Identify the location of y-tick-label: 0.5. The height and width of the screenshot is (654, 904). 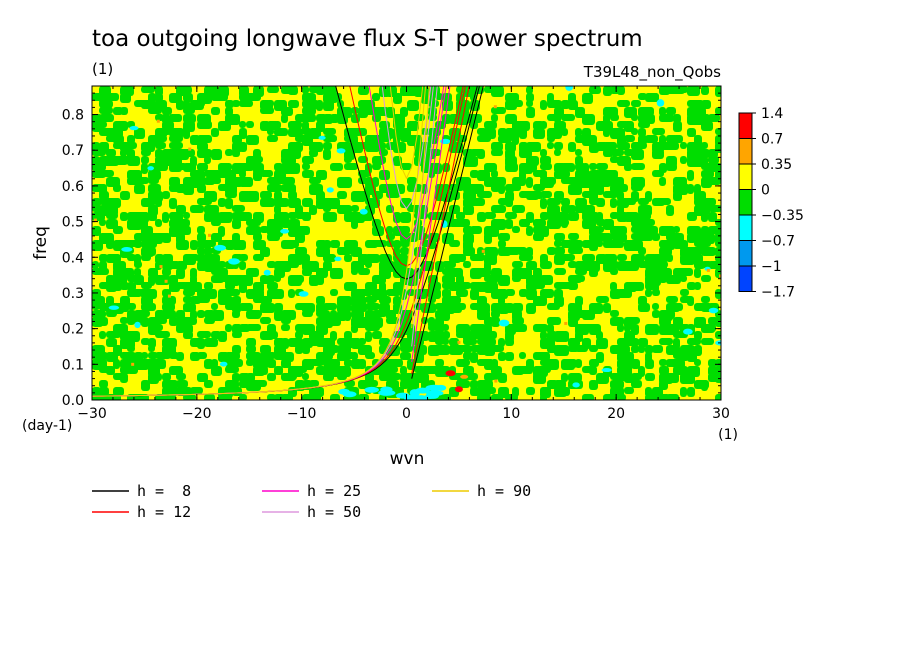
(73, 223).